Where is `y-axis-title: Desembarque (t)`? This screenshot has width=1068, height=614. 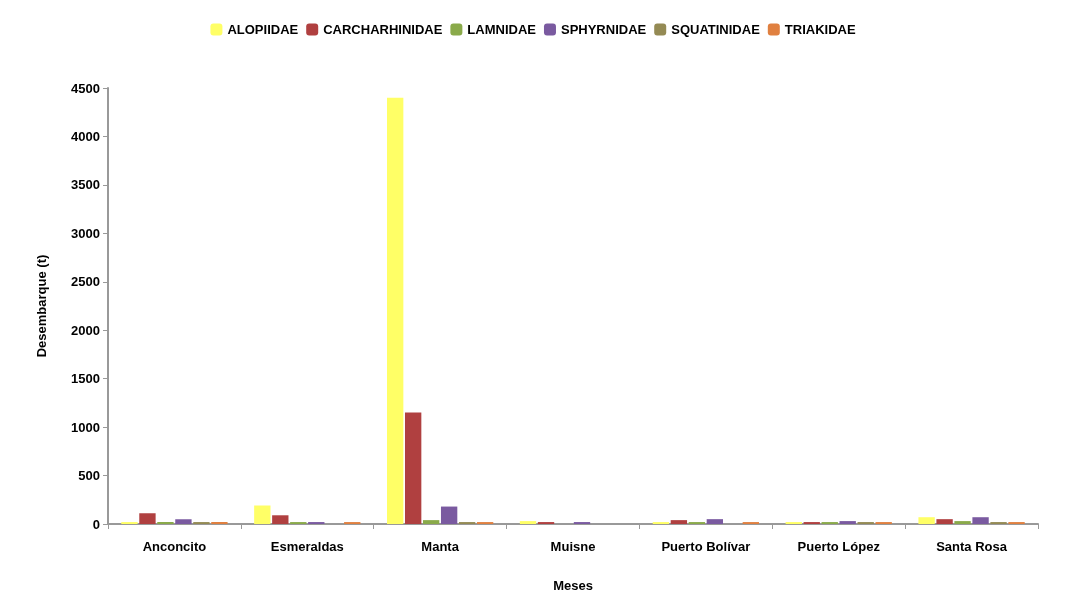
y-axis-title: Desembarque (t) is located at coordinates (41, 306).